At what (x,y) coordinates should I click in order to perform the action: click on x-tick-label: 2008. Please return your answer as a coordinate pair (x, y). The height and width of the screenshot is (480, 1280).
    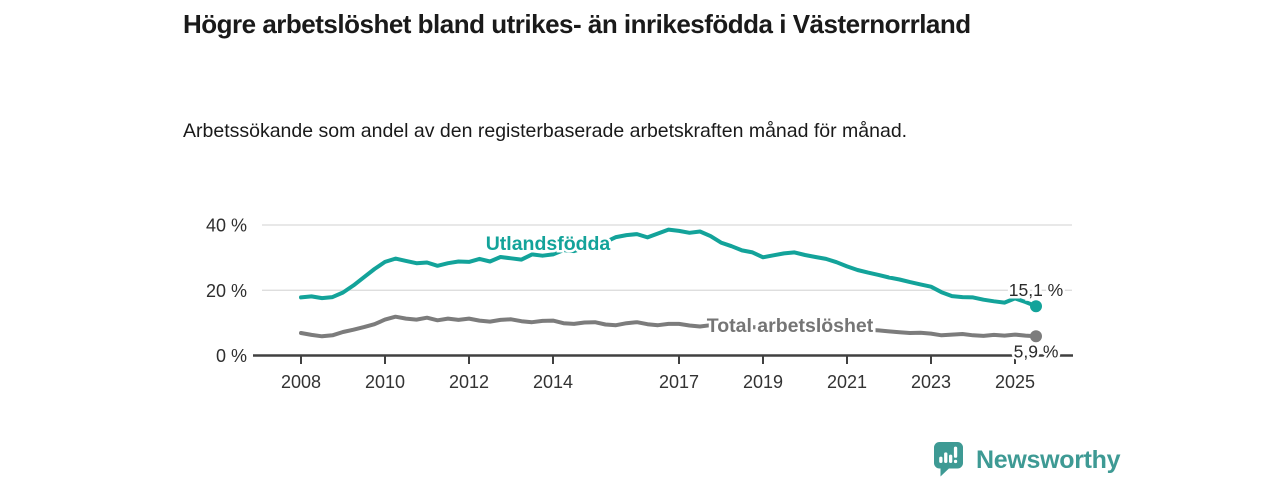
    Looking at the image, I should click on (301, 382).